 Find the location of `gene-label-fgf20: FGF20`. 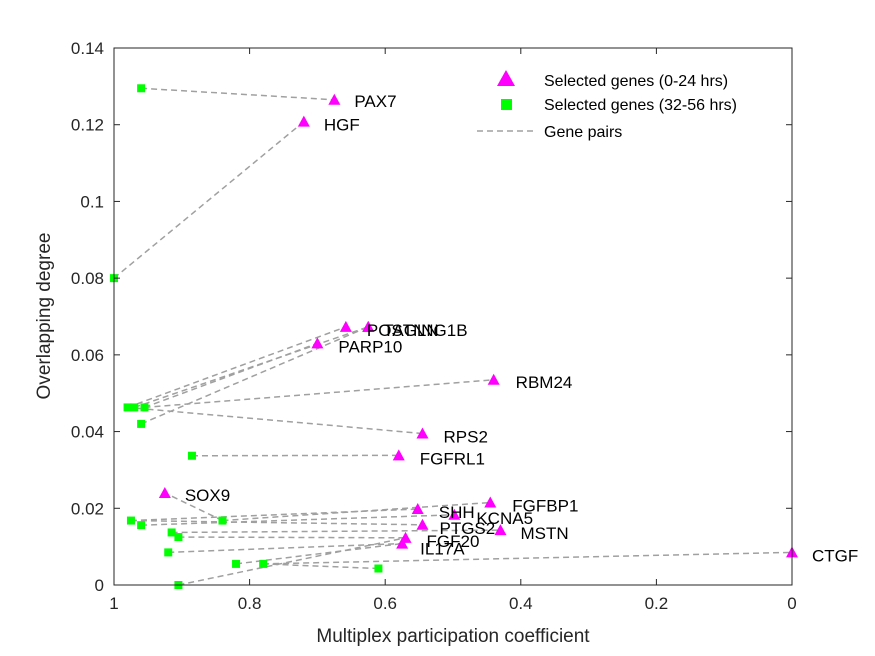

gene-label-fgf20: FGF20 is located at coordinates (453, 541).